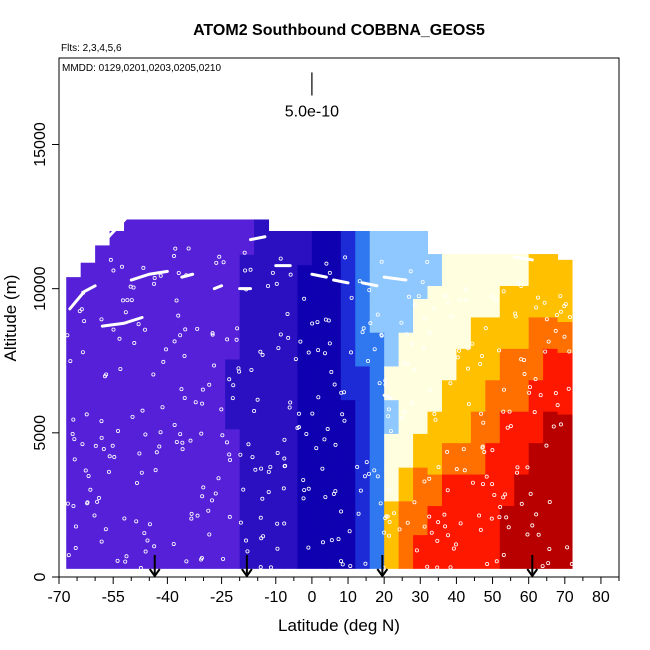  Describe the element at coordinates (40, 288) in the screenshot. I see `y-tick-label: 10000` at that location.